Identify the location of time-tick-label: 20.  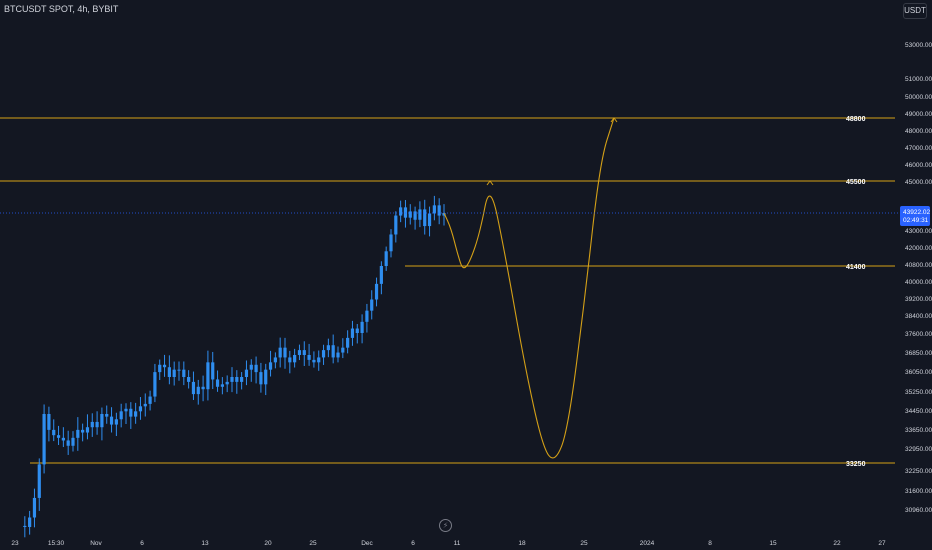
(268, 543).